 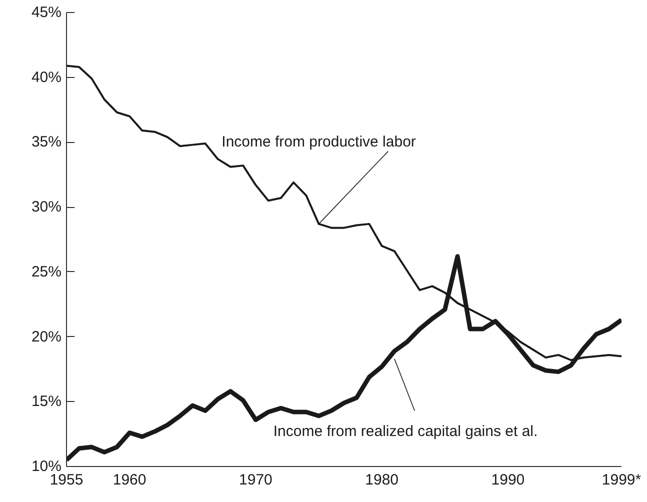 I want to click on annotation: Income from productive labor, so click(x=319, y=142).